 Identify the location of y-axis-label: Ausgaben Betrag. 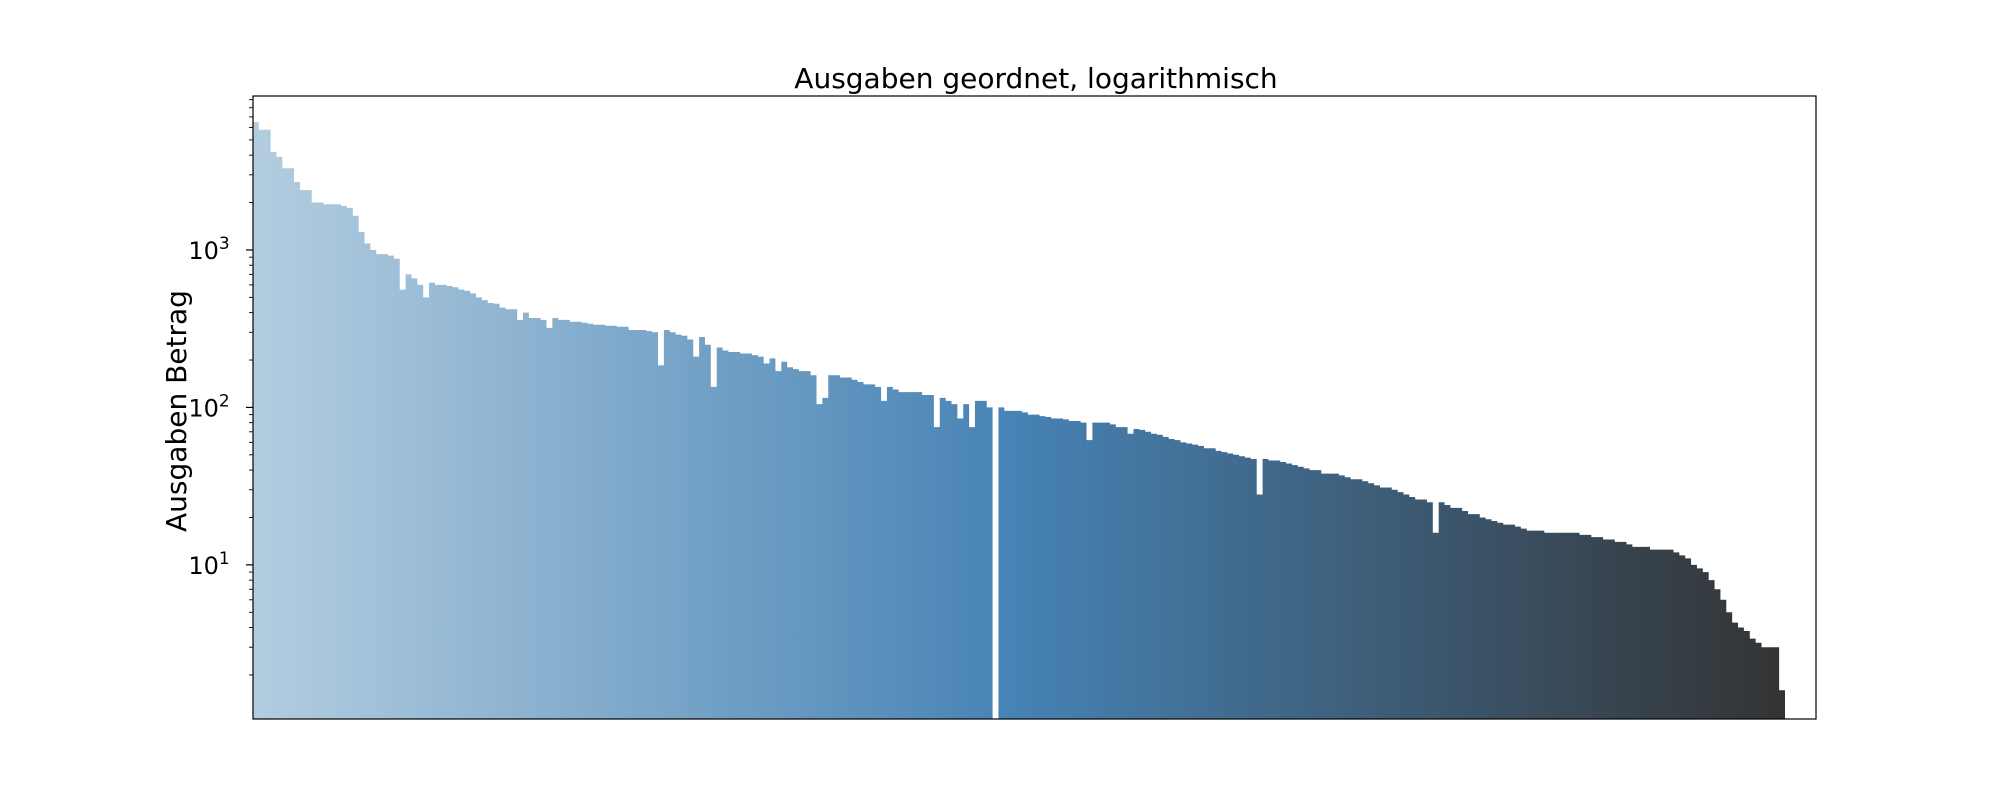
(176, 411).